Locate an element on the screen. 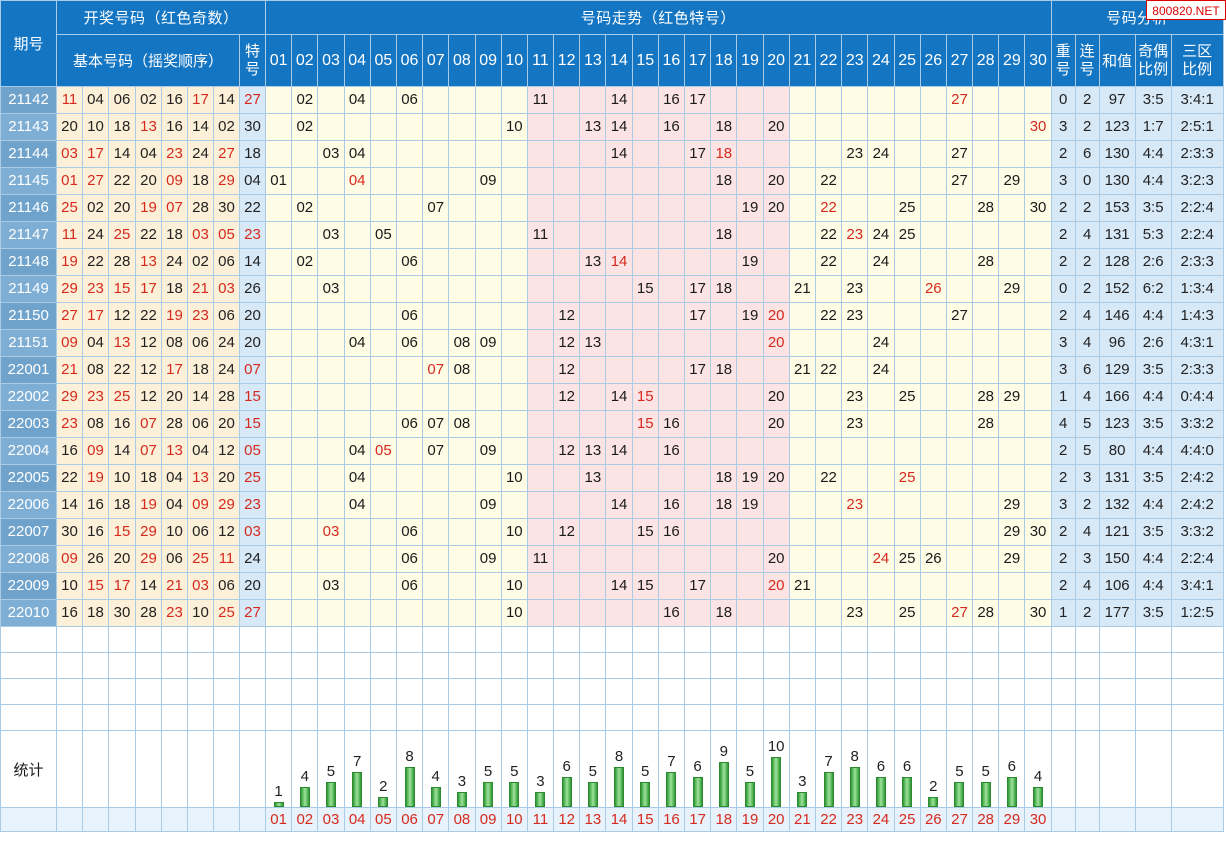 Image resolution: width=1226 pixels, height=851 pixels. base-number-cell: 28 is located at coordinates (226, 397).